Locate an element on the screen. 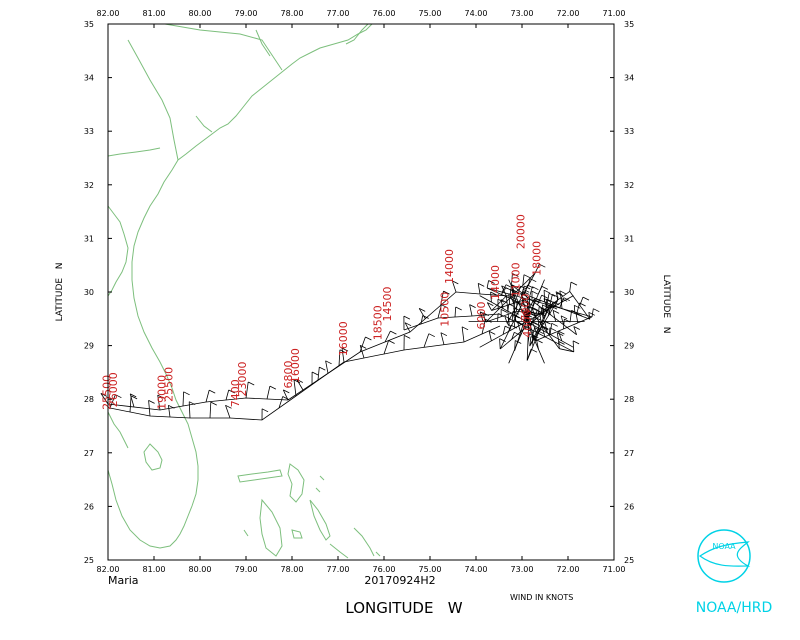 Image resolution: width=800 pixels, height=640 pixels. bahamas-andros is located at coordinates (271, 527).